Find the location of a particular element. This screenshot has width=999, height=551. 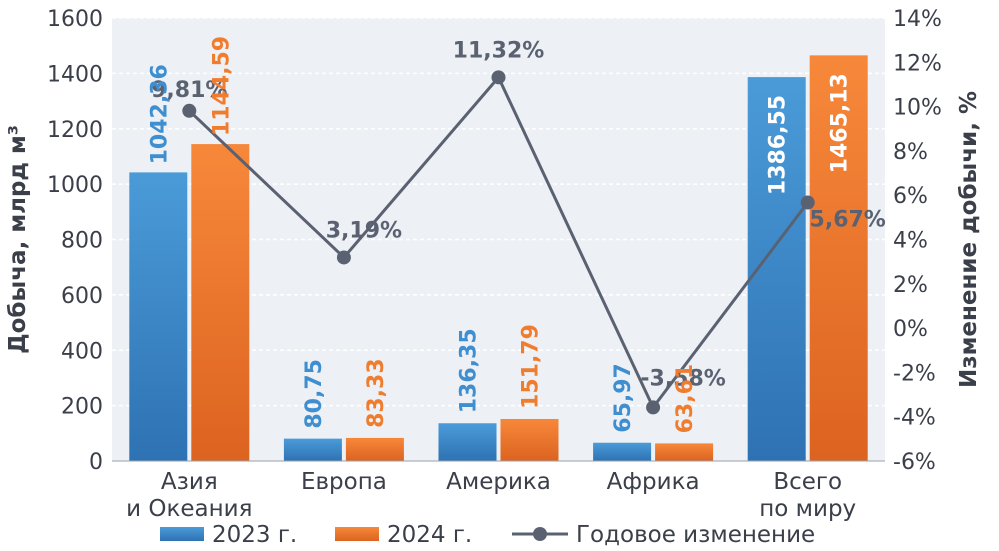

y-left-tick-label: 400 is located at coordinates (82, 351).